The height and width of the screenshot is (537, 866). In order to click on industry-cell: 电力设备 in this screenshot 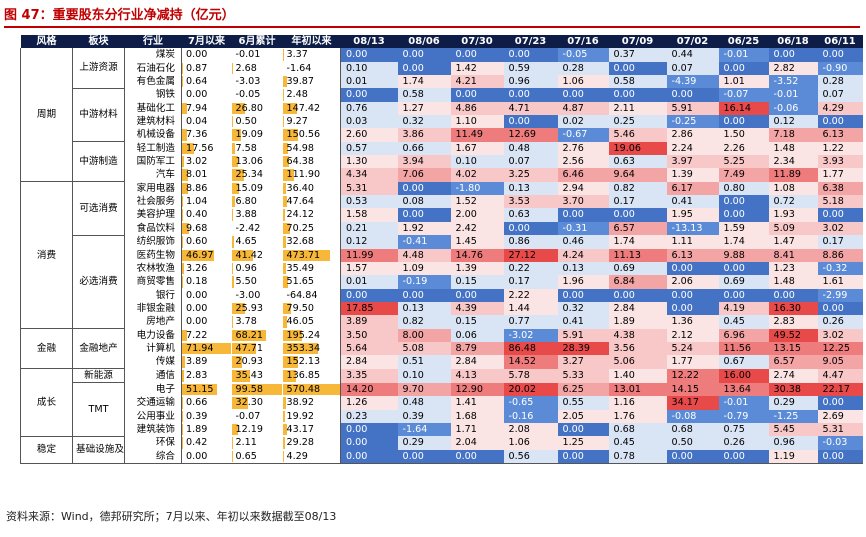, I will do `click(153, 335)`.